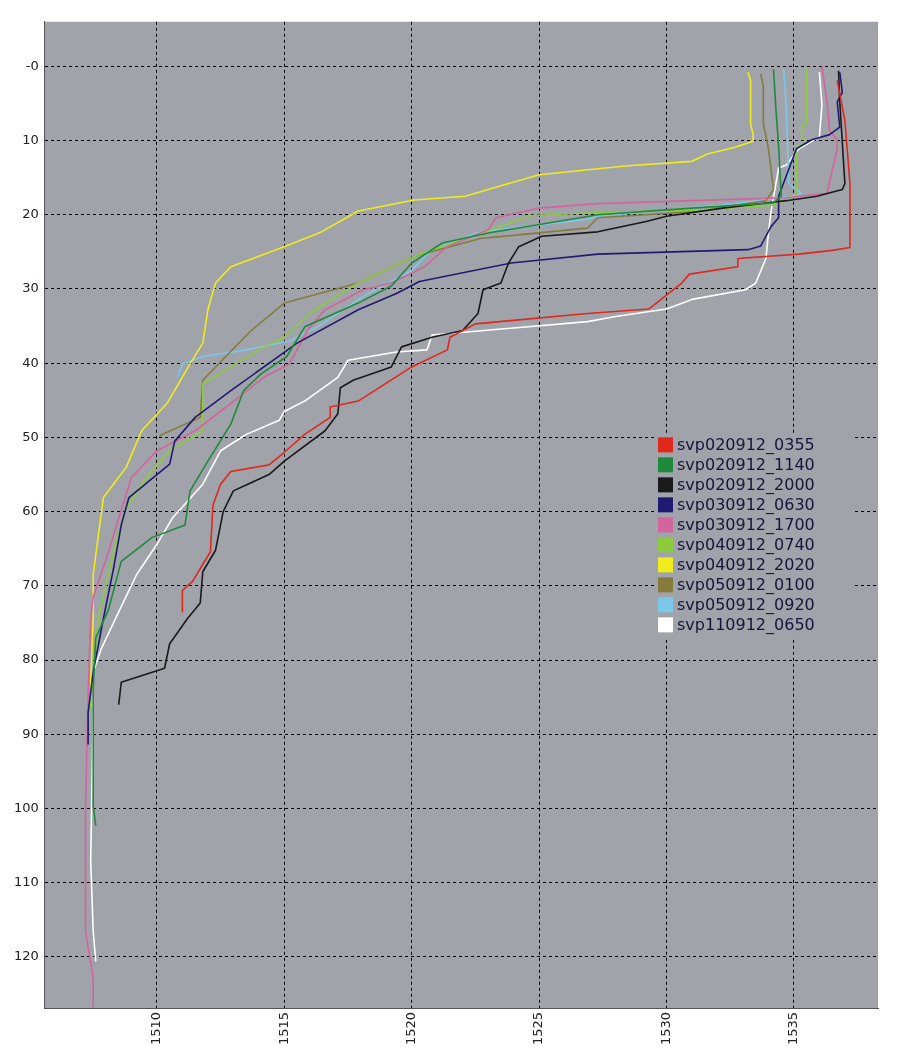  What do you see at coordinates (793, 1028) in the screenshot?
I see `x-tick-label: 1535` at bounding box center [793, 1028].